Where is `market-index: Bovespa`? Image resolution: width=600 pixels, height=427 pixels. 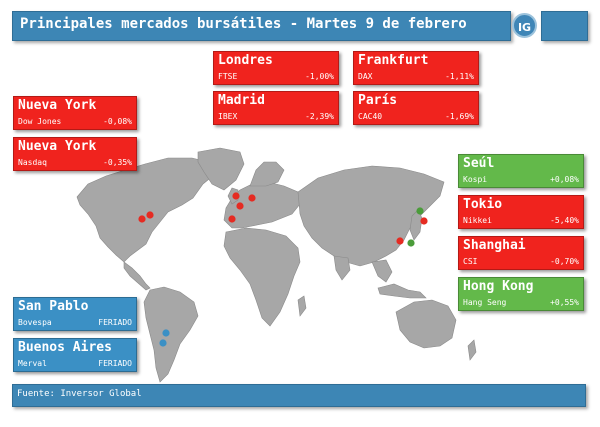 market-index: Bovespa is located at coordinates (35, 322).